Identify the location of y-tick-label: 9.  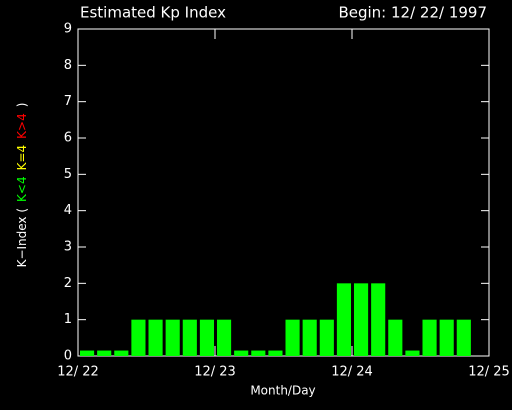
(68, 29).